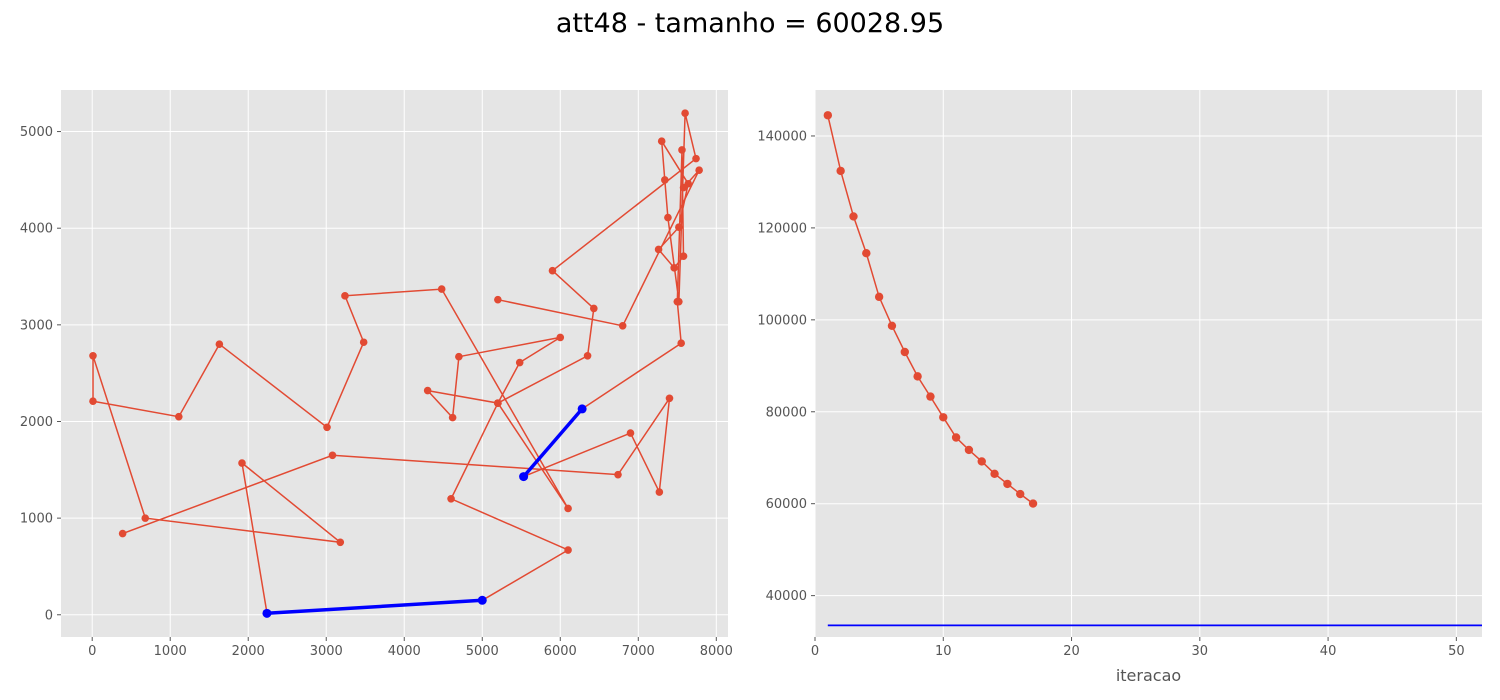  I want to click on y-tick-label: 80000, so click(786, 412).